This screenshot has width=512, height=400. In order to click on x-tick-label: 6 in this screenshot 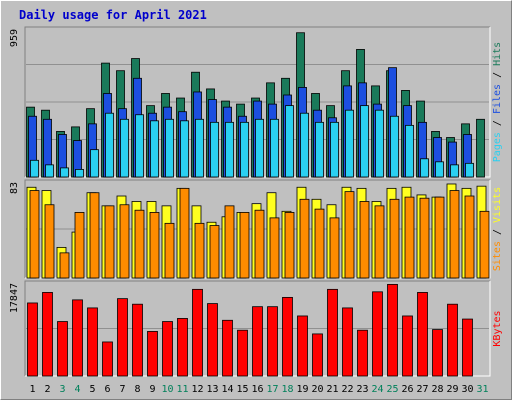, I will do `click(107, 389)`.